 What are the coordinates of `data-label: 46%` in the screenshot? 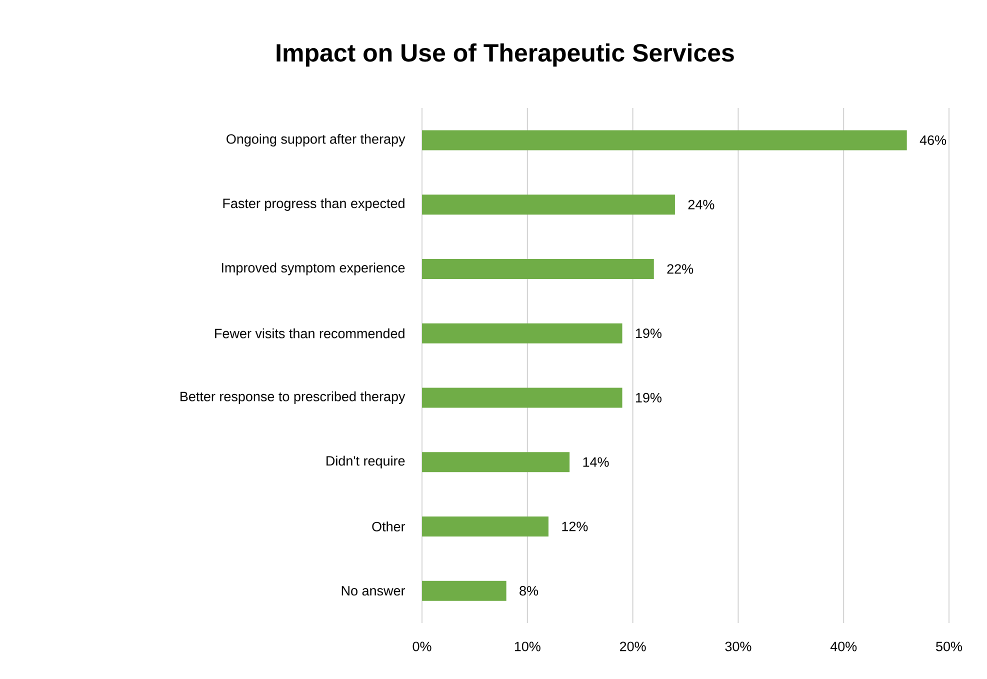 It's located at (933, 140).